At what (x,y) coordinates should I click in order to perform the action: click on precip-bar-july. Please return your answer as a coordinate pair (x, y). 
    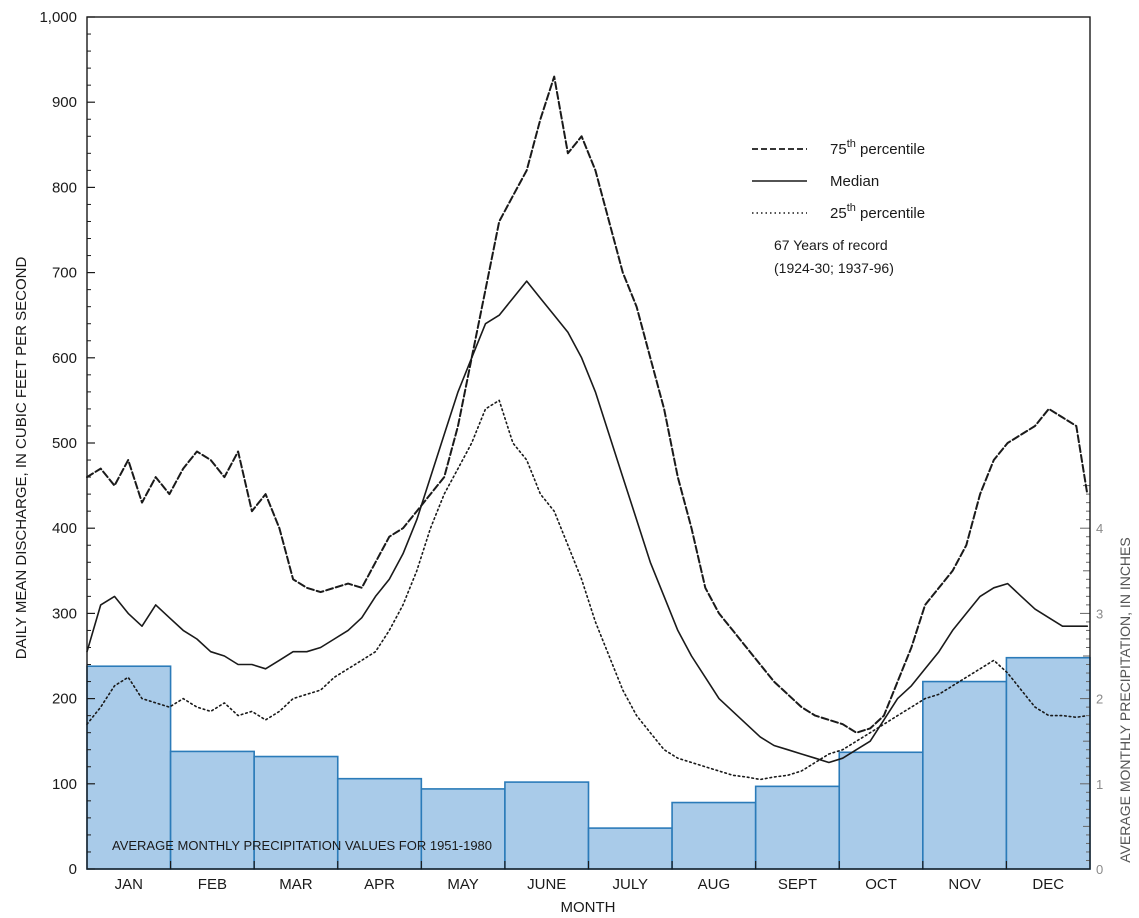
    Looking at the image, I should click on (630, 848).